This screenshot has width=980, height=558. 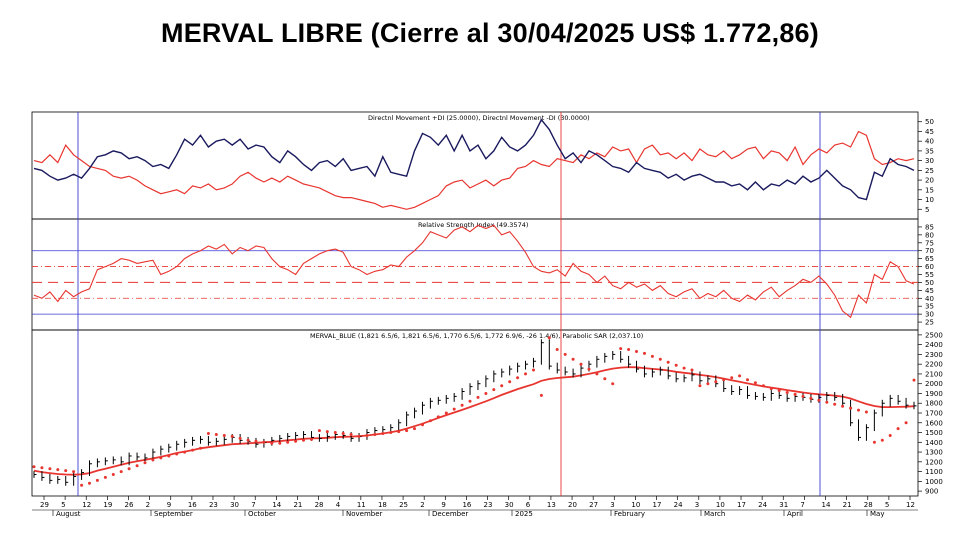 What do you see at coordinates (929, 267) in the screenshot?
I see `y-tick-label: 60` at bounding box center [929, 267].